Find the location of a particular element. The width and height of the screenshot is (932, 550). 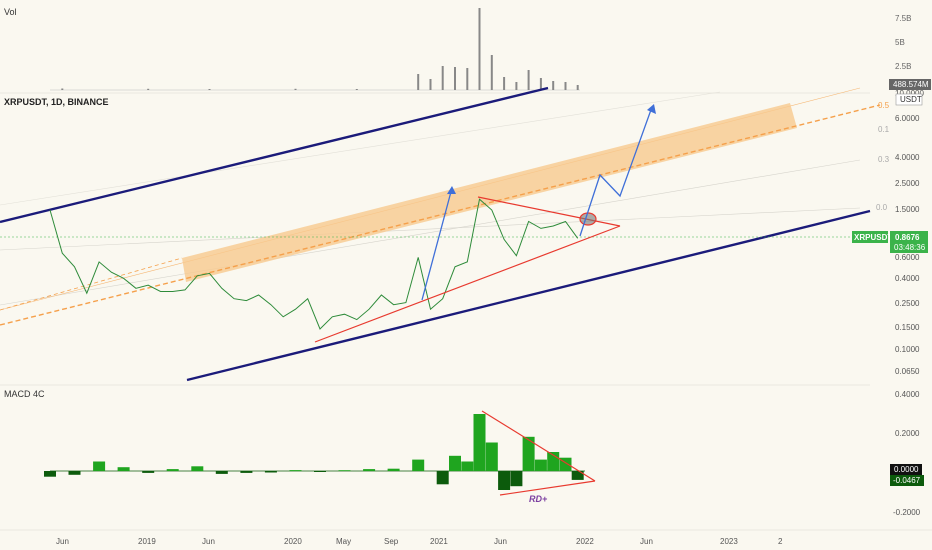

projection-arrow-1-head is located at coordinates (451, 190).